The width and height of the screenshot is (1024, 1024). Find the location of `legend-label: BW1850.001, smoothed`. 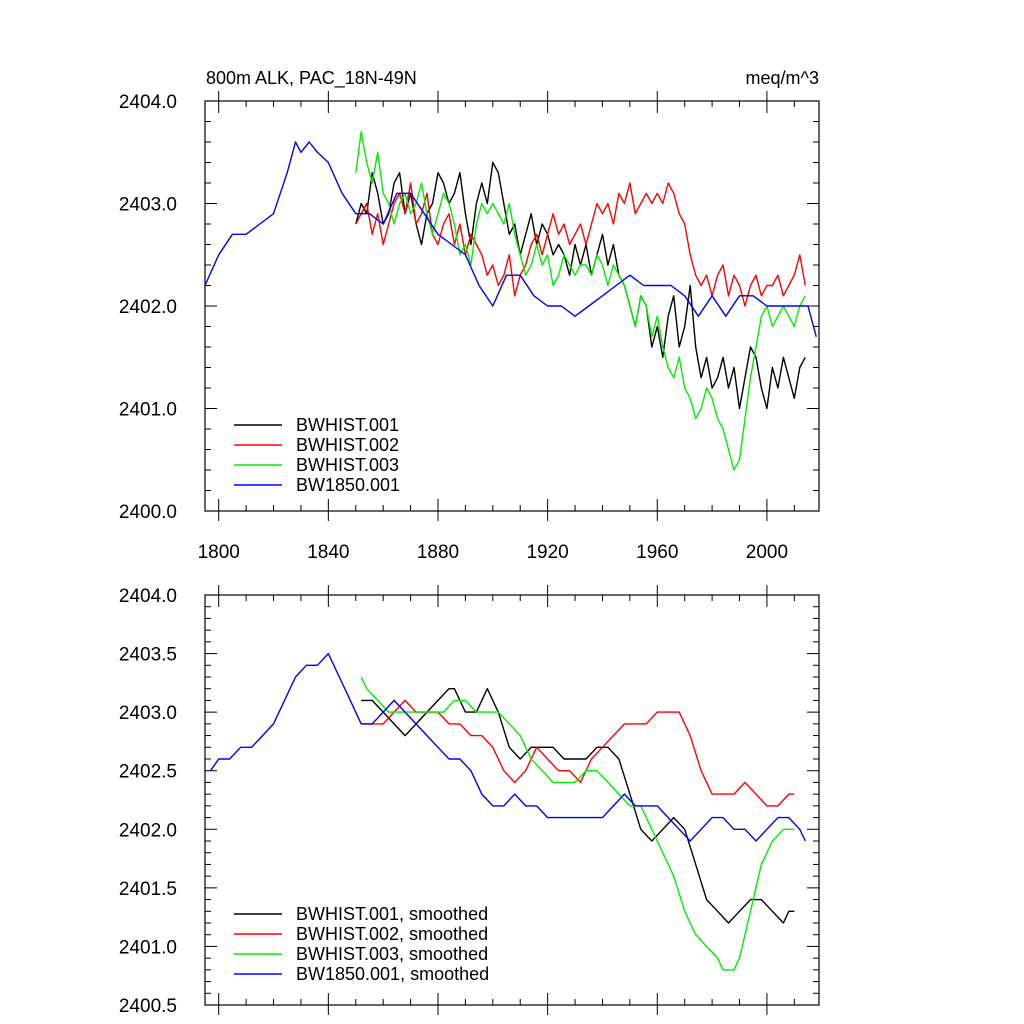

legend-label: BW1850.001, smoothed is located at coordinates (392, 974).